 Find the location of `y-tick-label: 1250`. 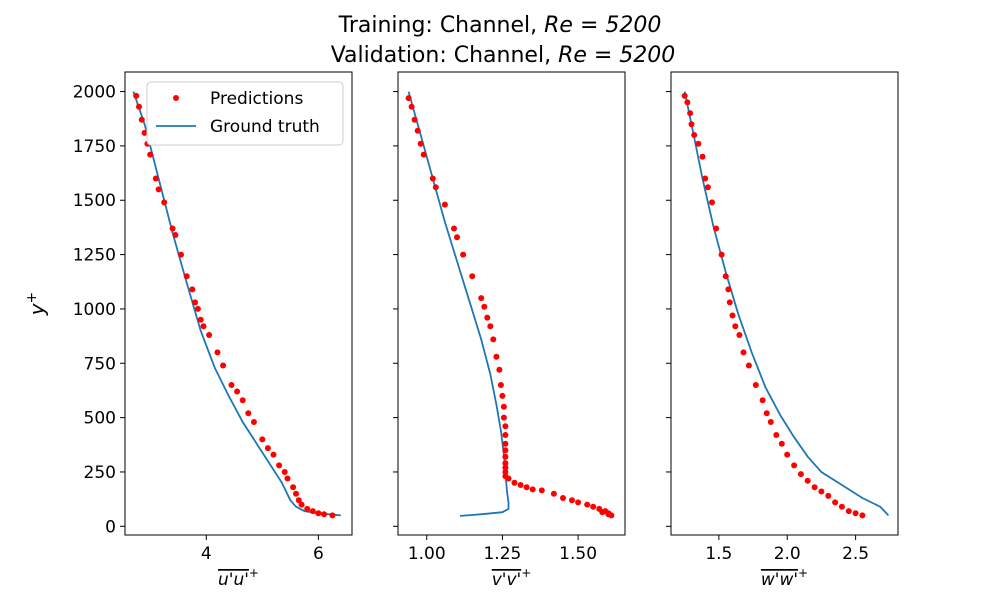

y-tick-label: 1250 is located at coordinates (94, 256).